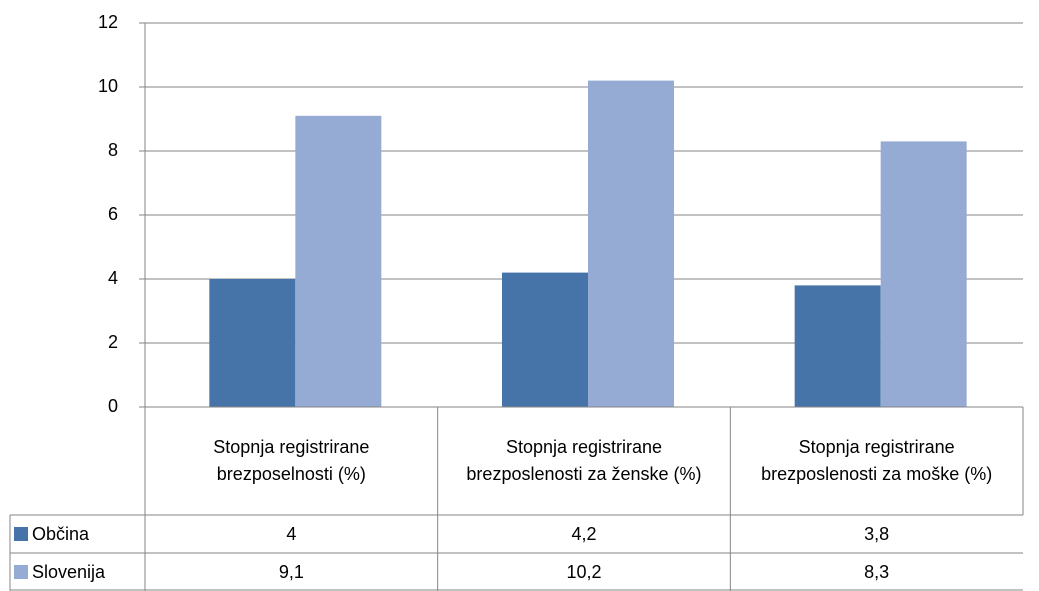  Describe the element at coordinates (113, 150) in the screenshot. I see `y-tick-label: 8` at that location.